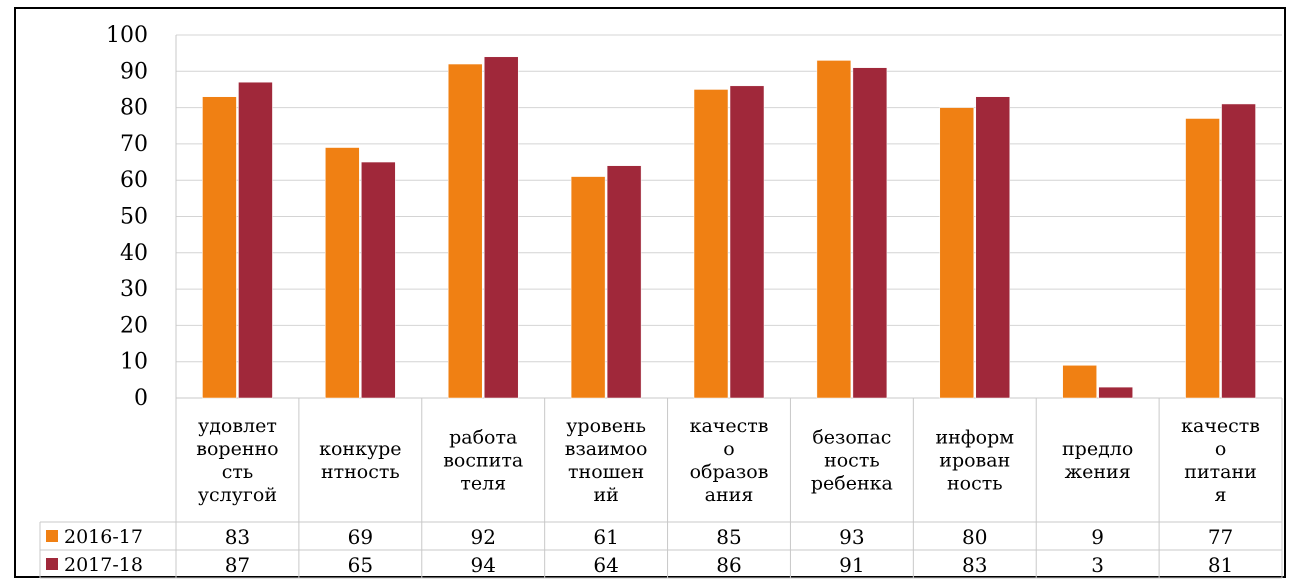 This screenshot has width=1290, height=581. Describe the element at coordinates (134, 144) in the screenshot. I see `y-tick-label: 70` at that location.